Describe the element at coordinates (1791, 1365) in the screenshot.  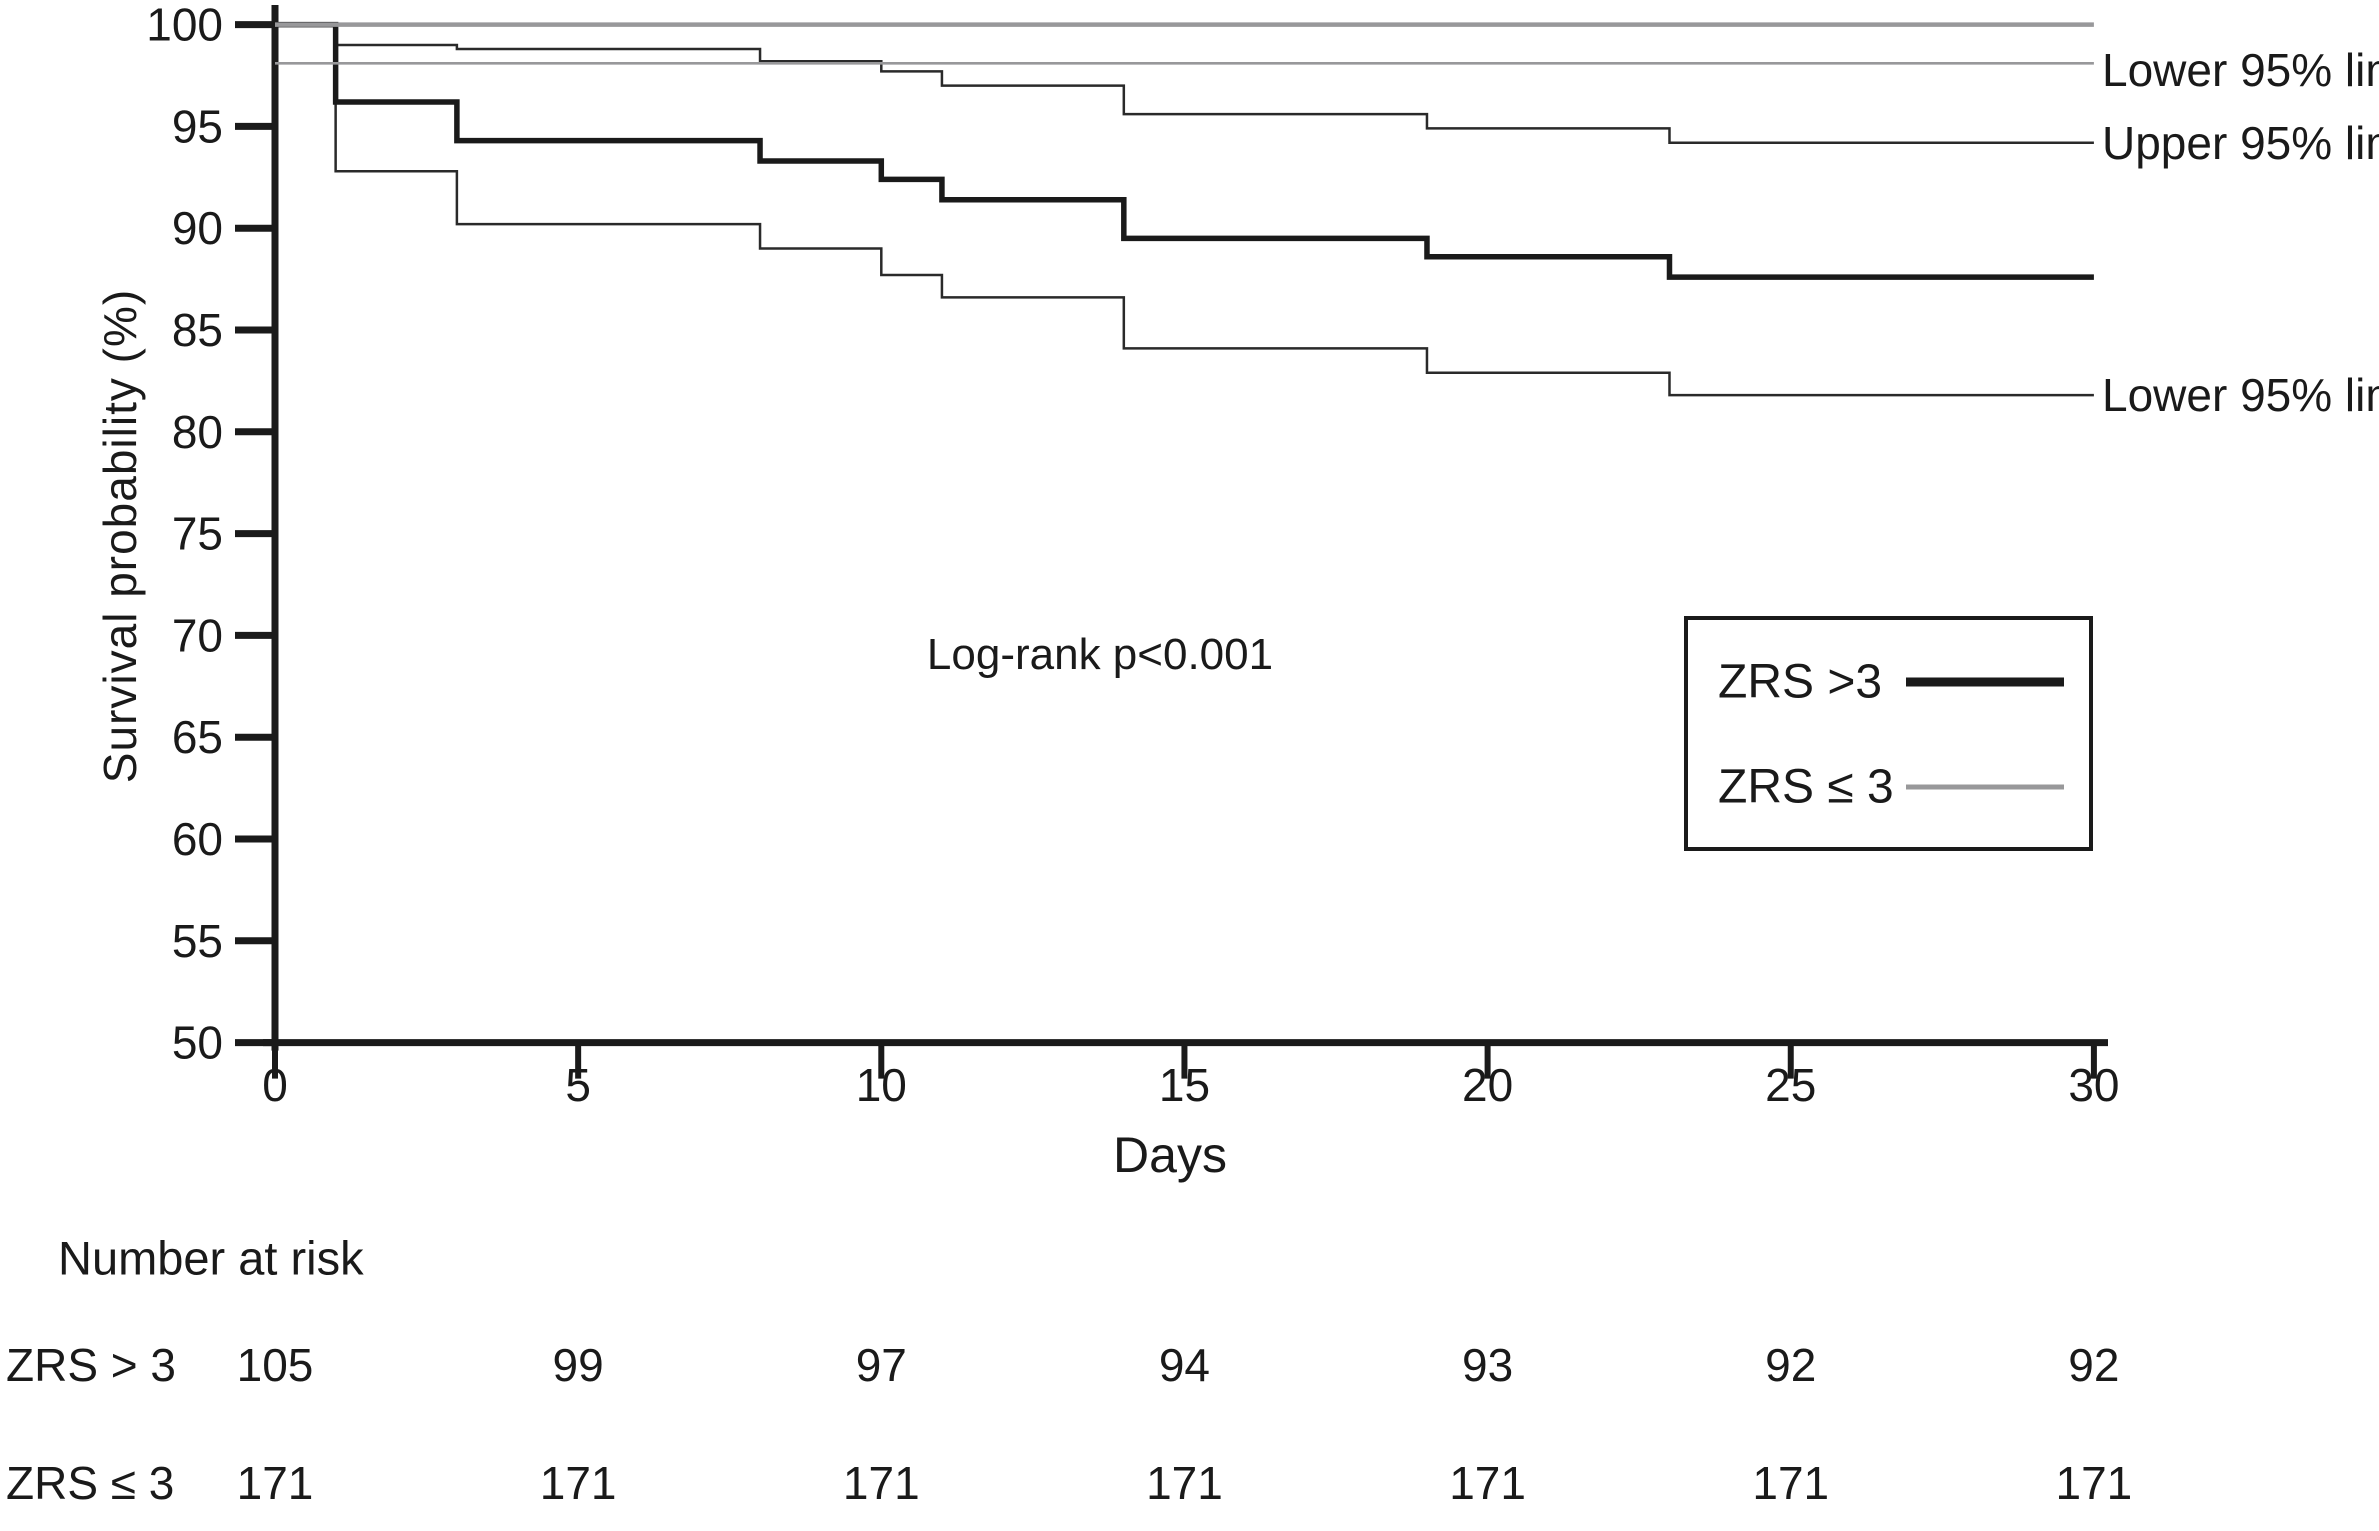
I see `risk-value-row0-day25: 92` at that location.